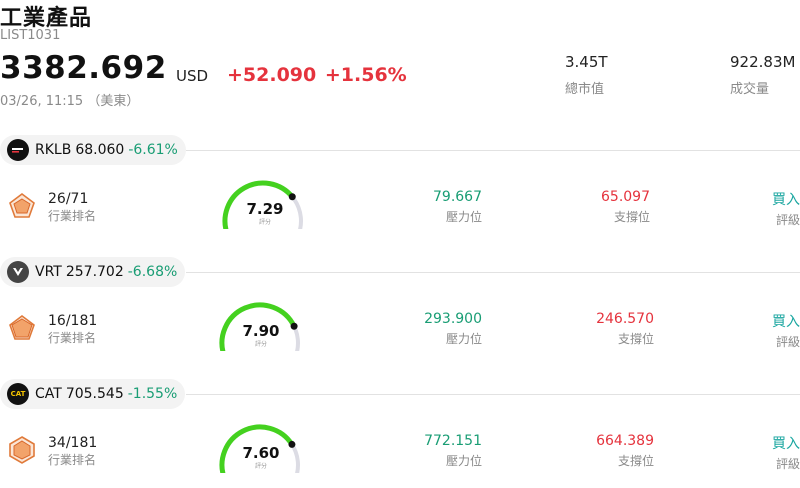  I want to click on index-price: 3382.692, so click(83, 68).